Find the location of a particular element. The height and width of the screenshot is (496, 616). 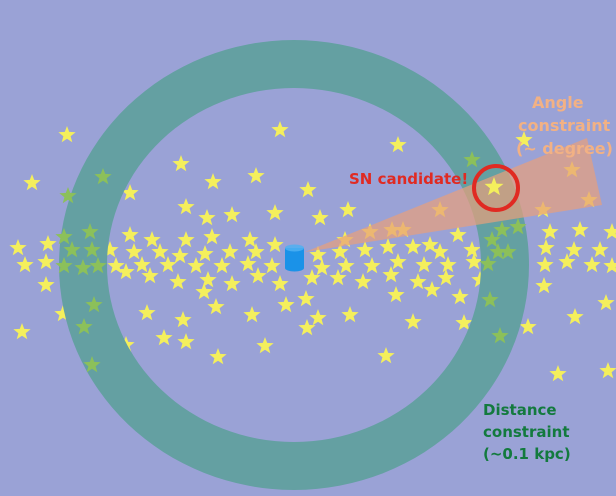

sn-candidate-circle is located at coordinates (496, 188).